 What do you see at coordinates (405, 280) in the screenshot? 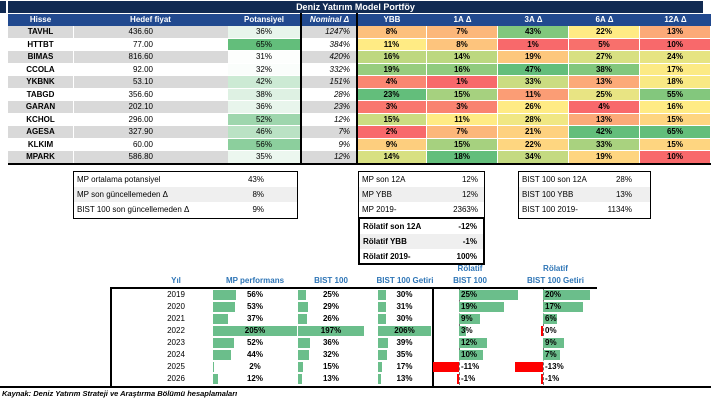
I see `perf-header-getiri: BIST 100 Getiri` at bounding box center [405, 280].